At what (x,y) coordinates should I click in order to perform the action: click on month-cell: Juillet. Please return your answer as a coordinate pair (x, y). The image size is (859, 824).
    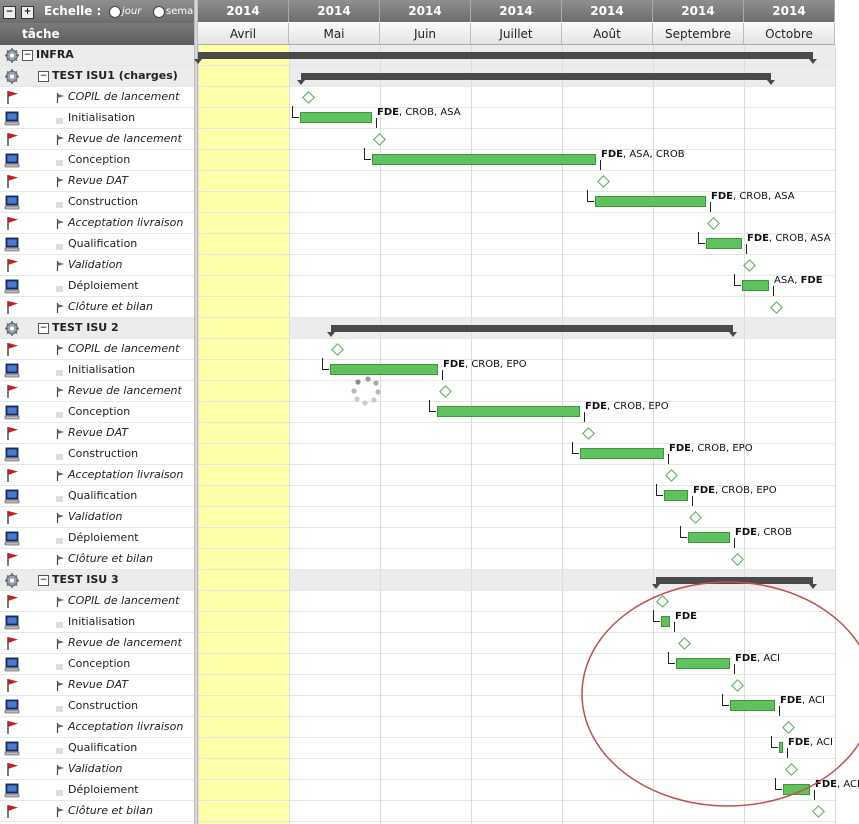
    Looking at the image, I should click on (516, 34).